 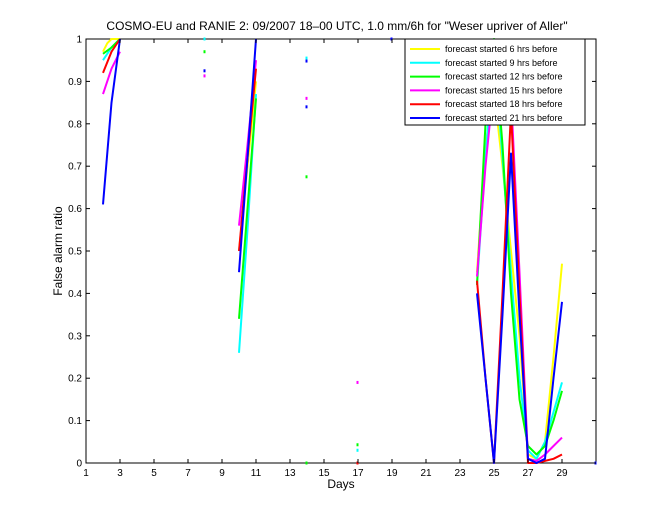 I want to click on y-tick-label: 0.4, so click(x=75, y=294).